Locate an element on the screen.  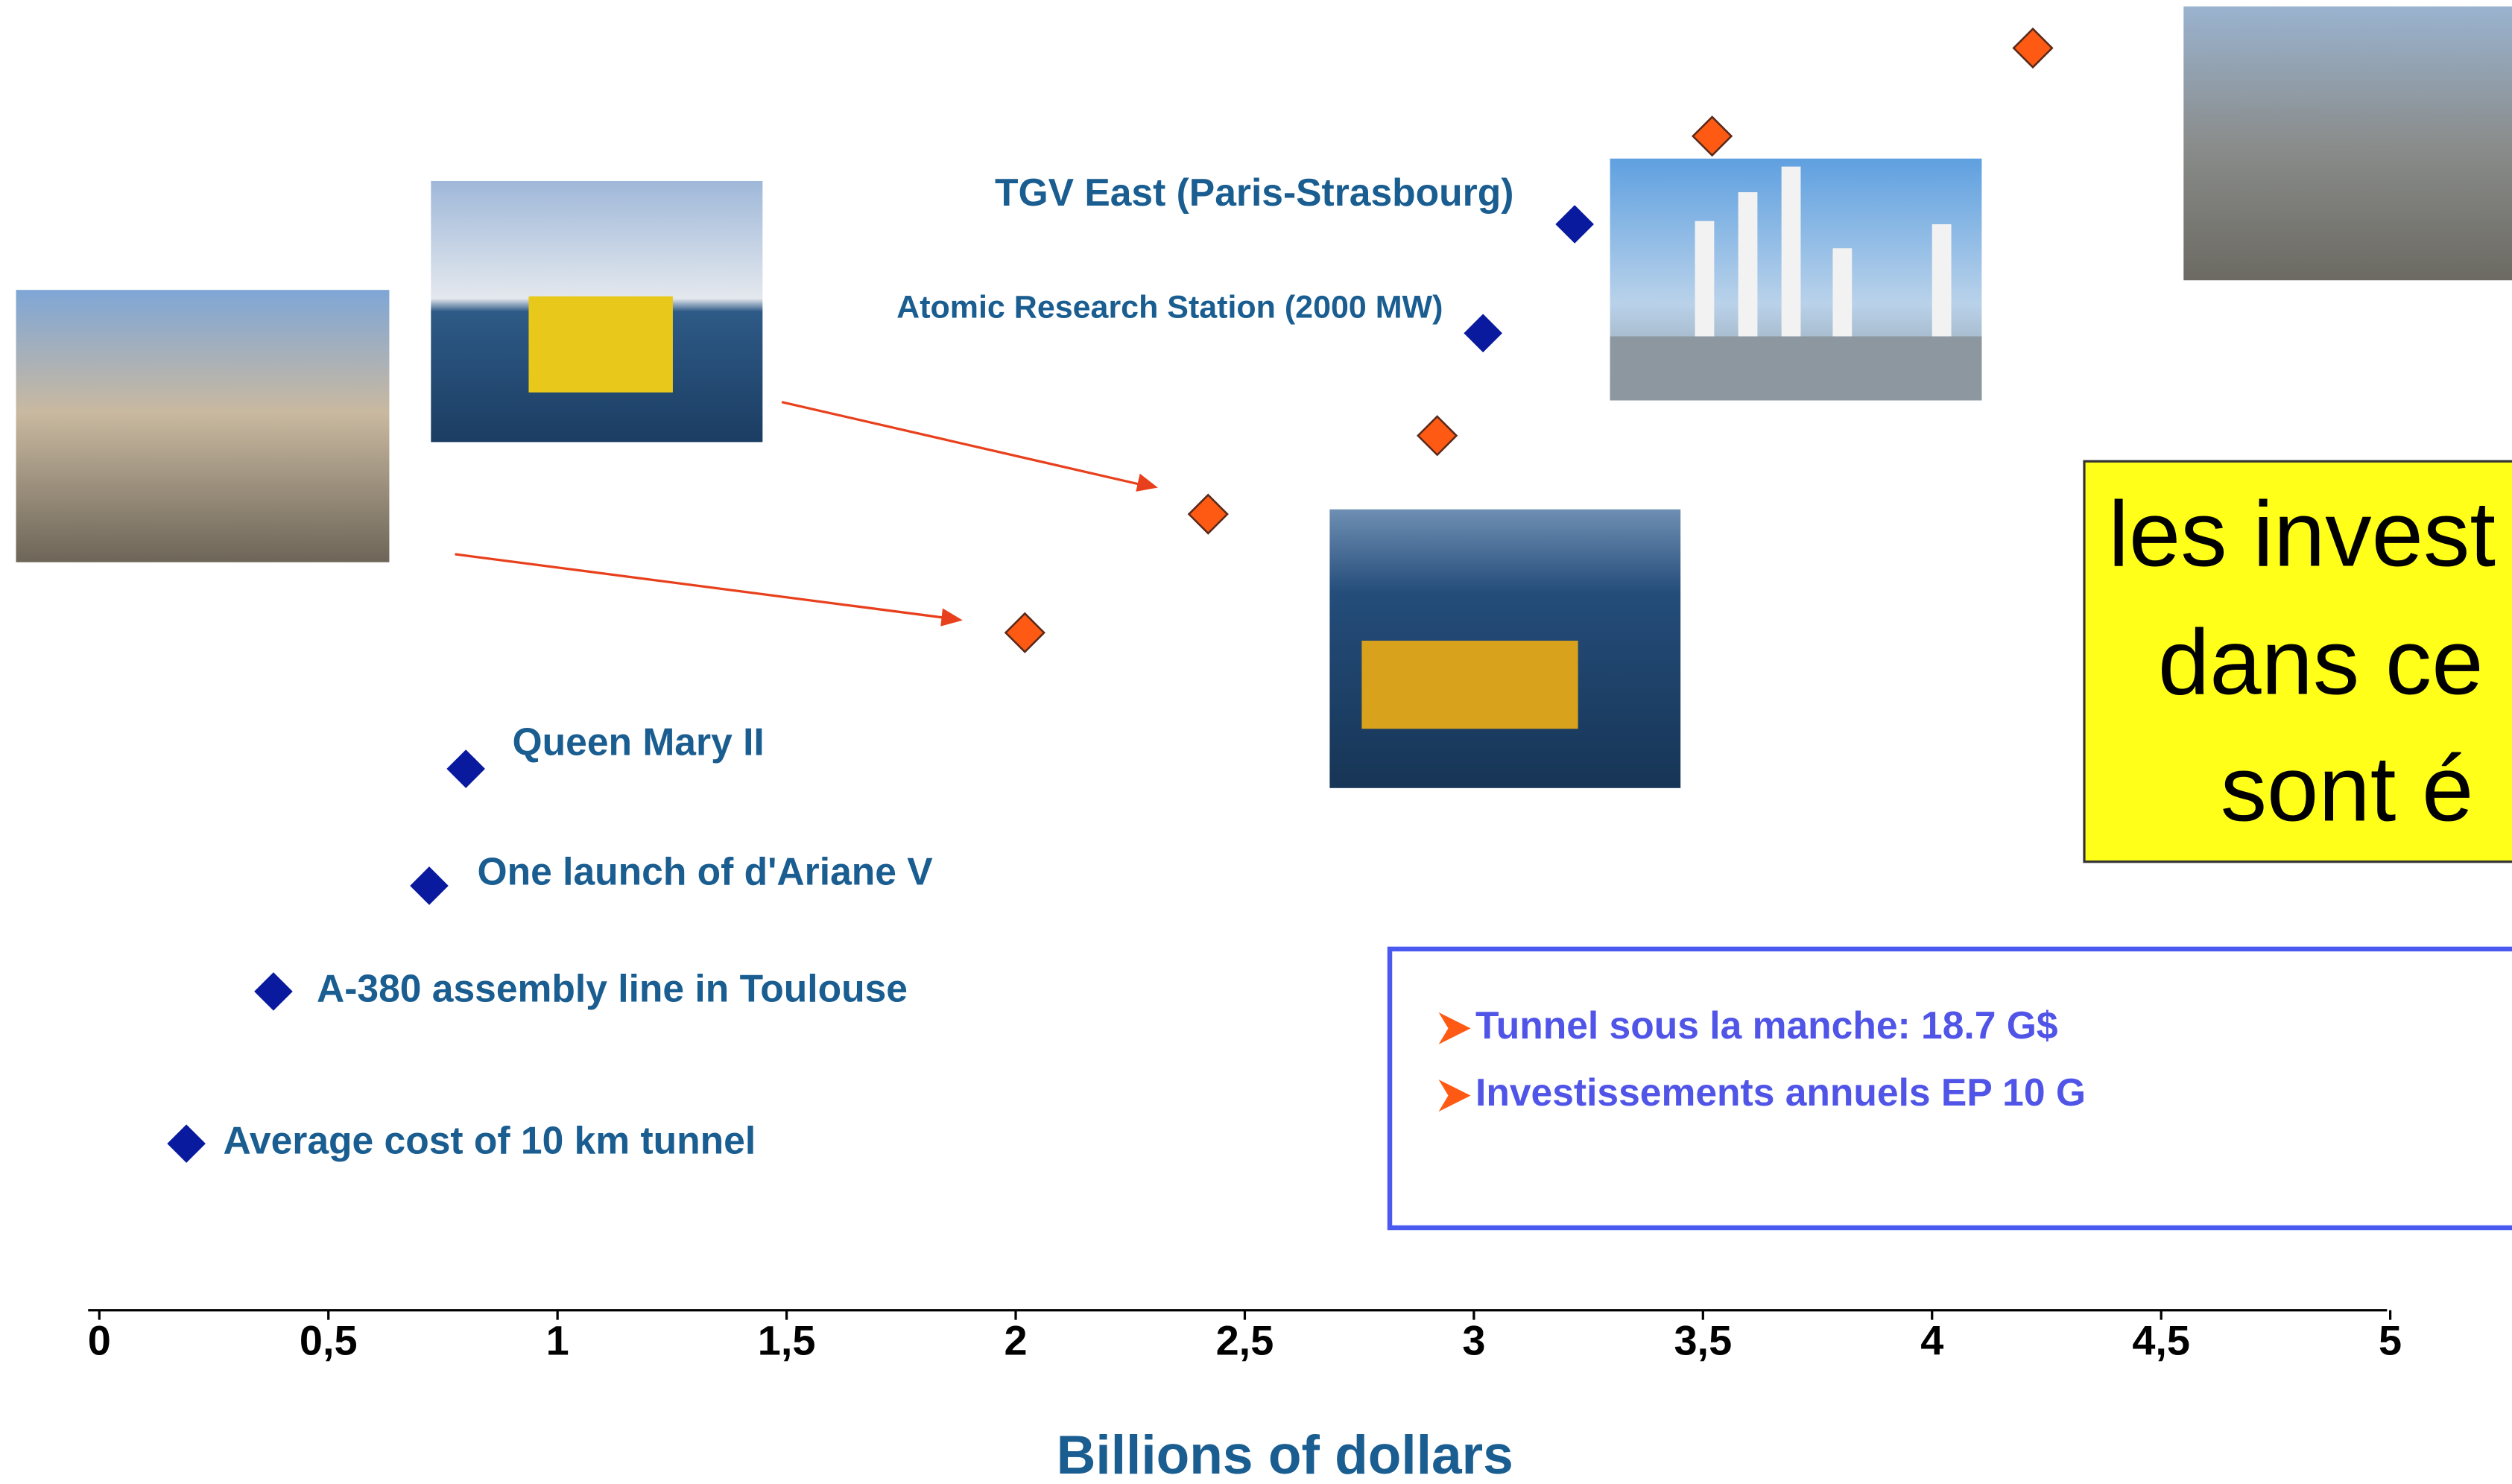
point-label: Atomic Research Station (2000 MW) is located at coordinates (1169, 307).